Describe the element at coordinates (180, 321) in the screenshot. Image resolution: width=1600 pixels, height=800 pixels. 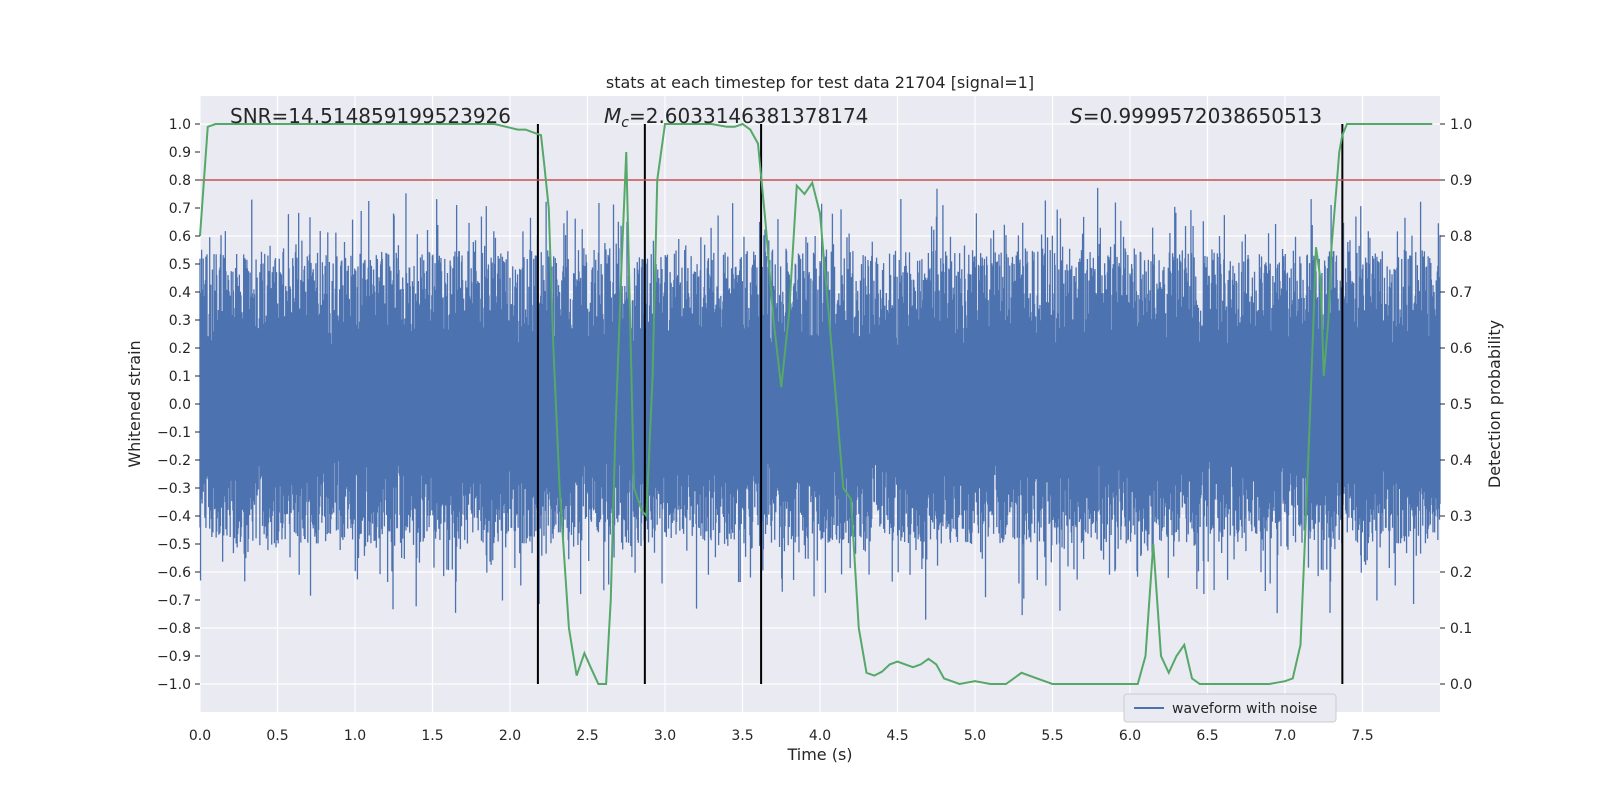
I see `y-tick-label-7: 0.3` at that location.